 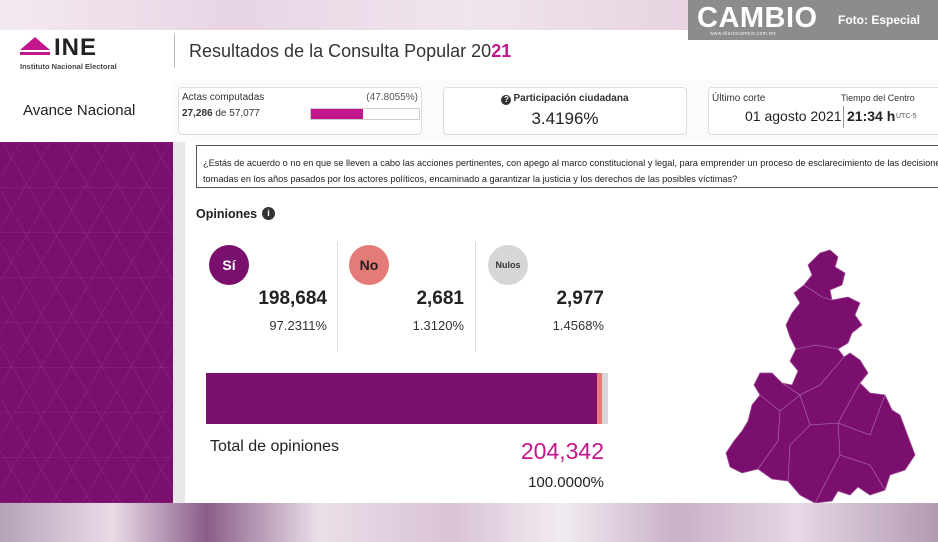 I want to click on participacion-value: 3.4196%, so click(x=565, y=118).